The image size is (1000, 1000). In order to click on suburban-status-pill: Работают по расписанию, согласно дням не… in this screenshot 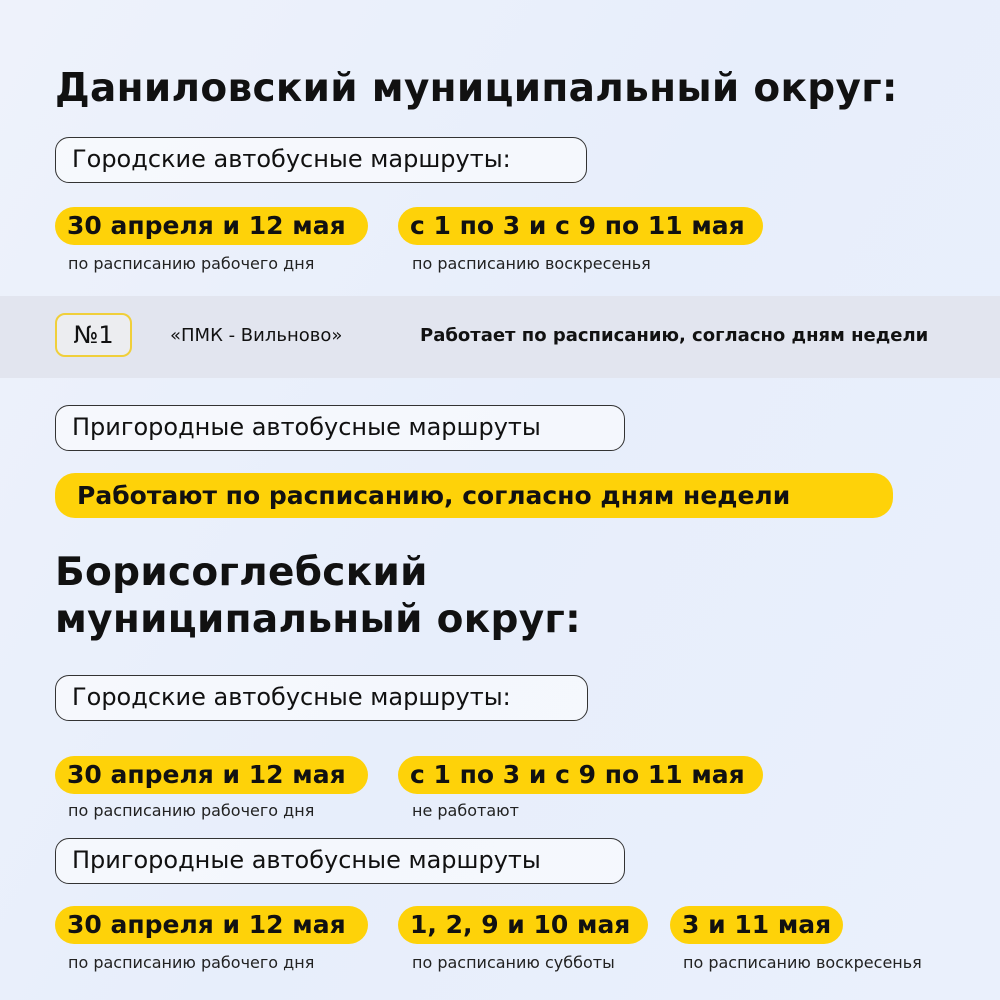, I will do `click(474, 495)`.